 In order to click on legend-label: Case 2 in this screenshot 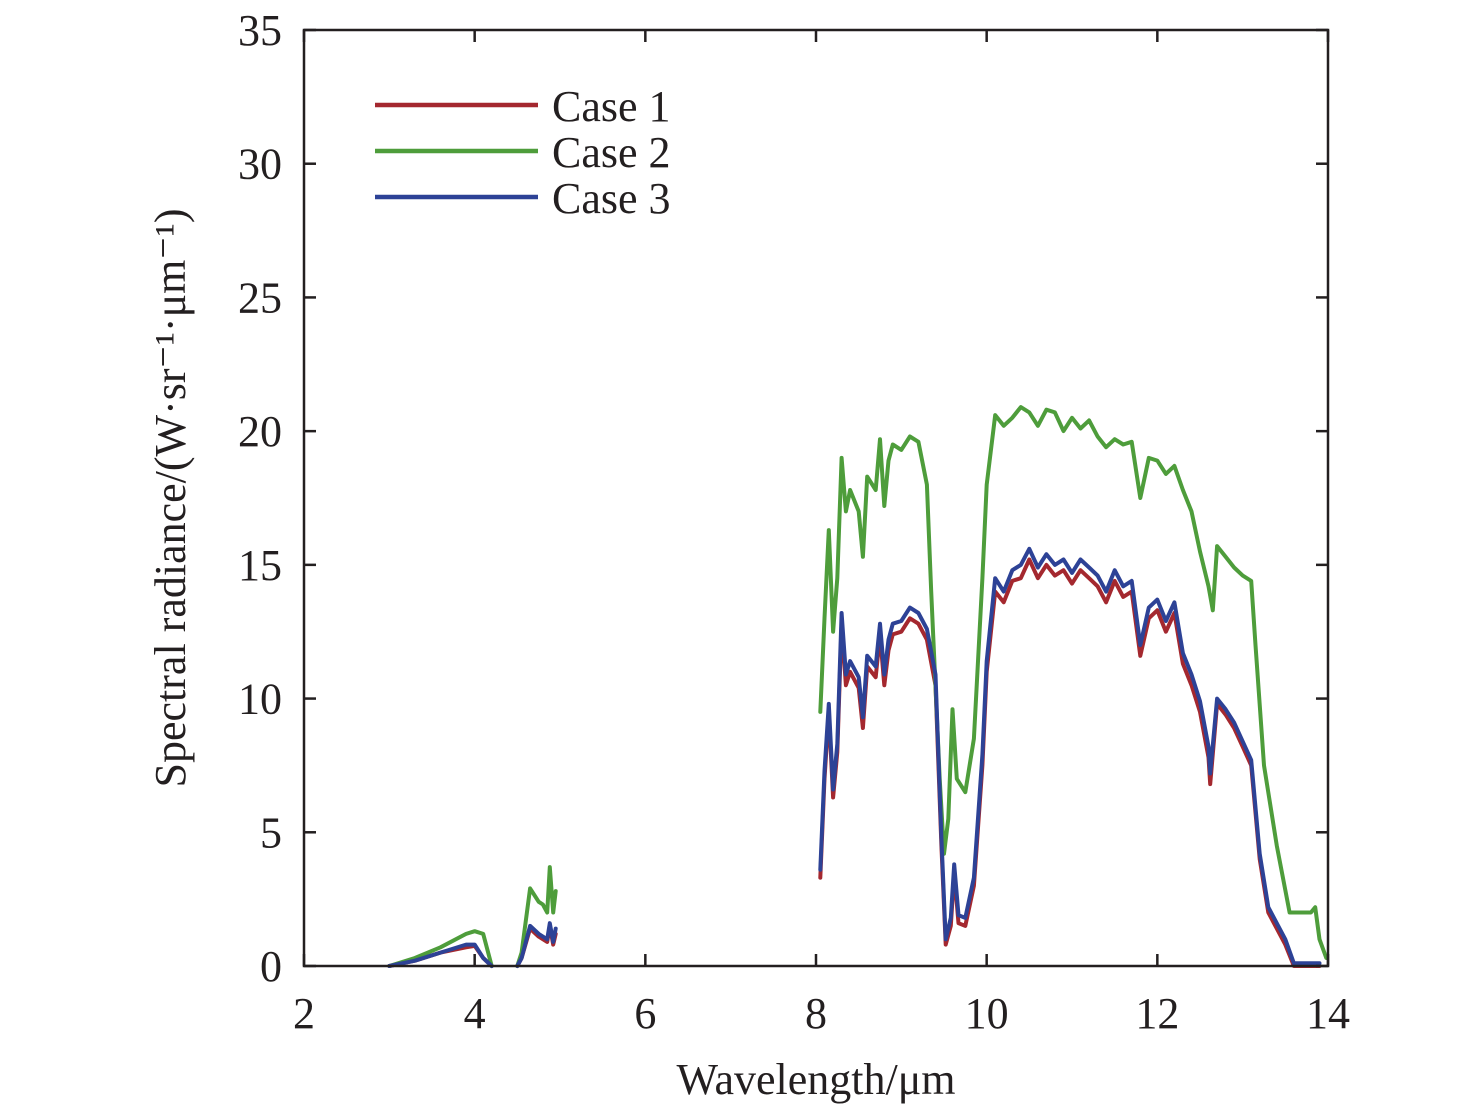, I will do `click(611, 152)`.